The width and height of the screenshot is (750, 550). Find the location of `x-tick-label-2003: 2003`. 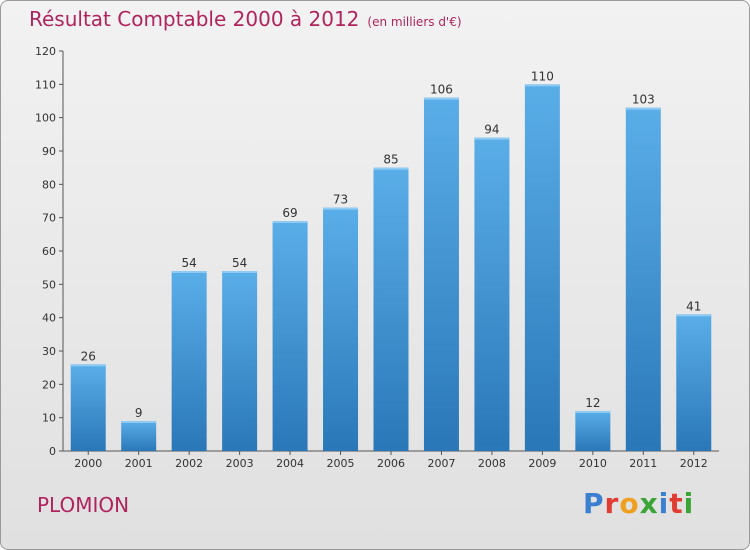

x-tick-label-2003: 2003 is located at coordinates (240, 463).